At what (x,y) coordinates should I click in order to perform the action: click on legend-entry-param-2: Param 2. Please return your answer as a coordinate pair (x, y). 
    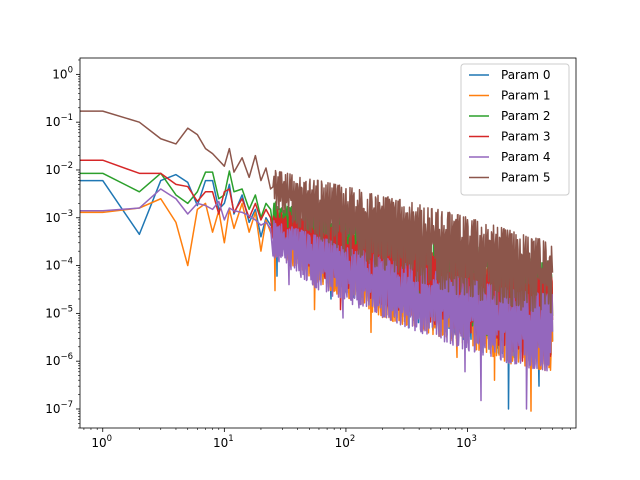
    Looking at the image, I should click on (509, 116).